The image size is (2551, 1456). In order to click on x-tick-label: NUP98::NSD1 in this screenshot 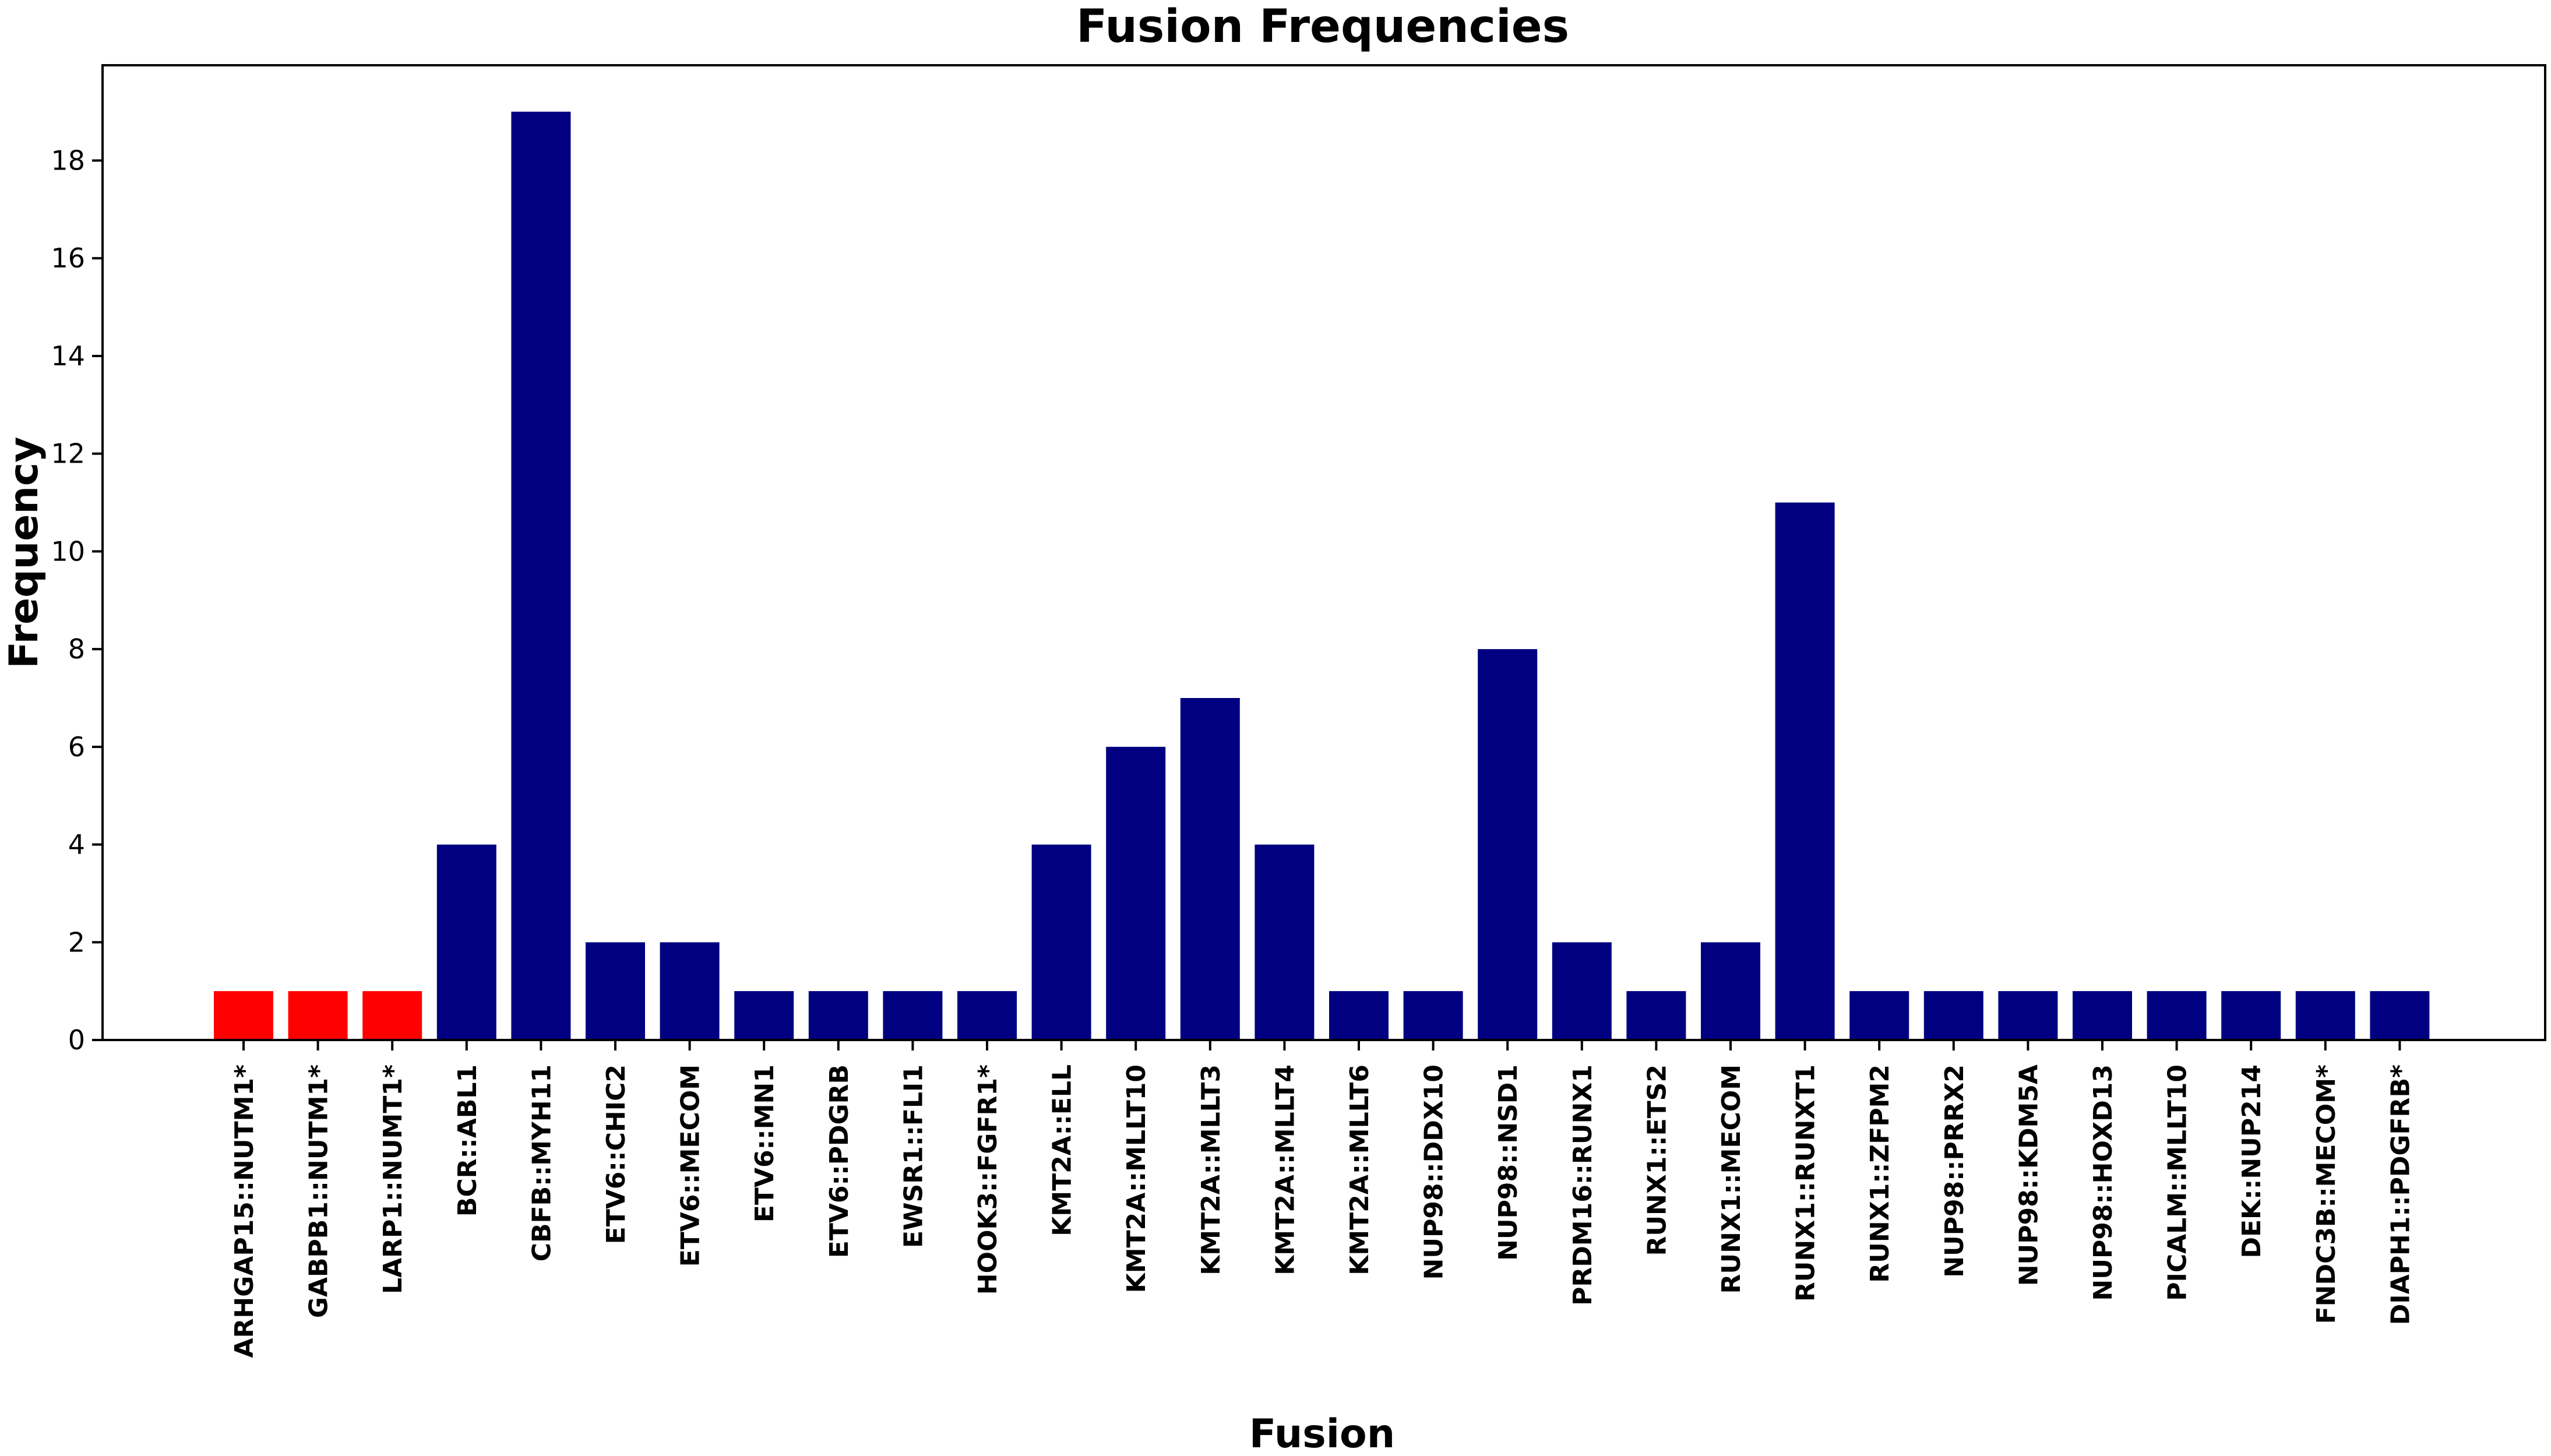, I will do `click(1508, 1162)`.